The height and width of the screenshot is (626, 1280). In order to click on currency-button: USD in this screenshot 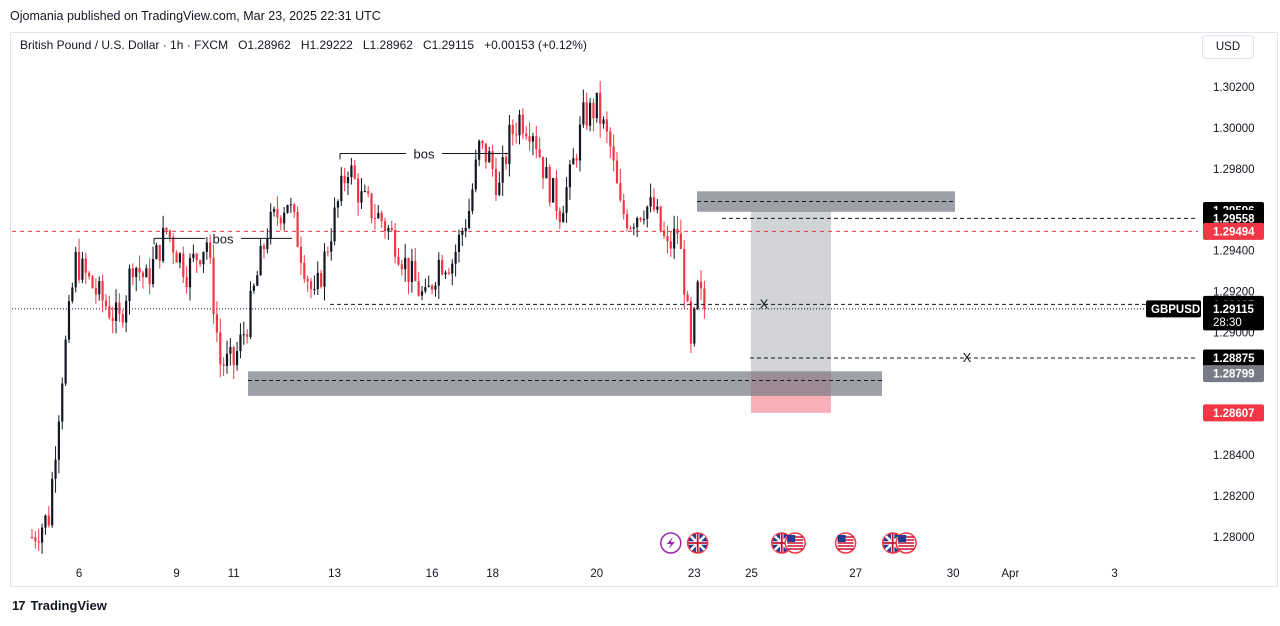, I will do `click(1228, 47)`.